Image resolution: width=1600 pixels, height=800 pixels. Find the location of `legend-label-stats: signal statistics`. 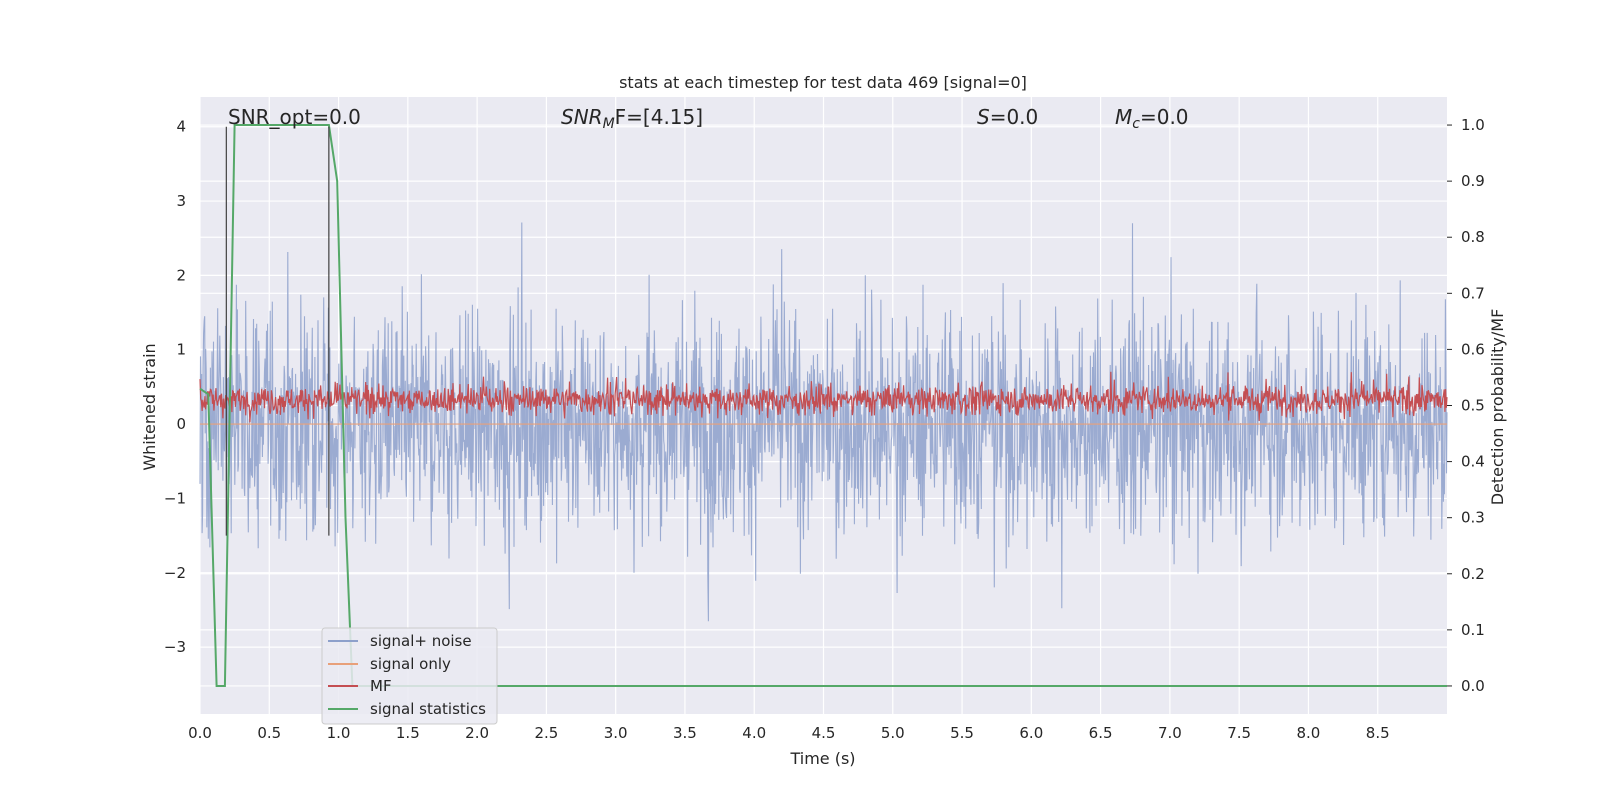

legend-label-stats: signal statistics is located at coordinates (428, 709).